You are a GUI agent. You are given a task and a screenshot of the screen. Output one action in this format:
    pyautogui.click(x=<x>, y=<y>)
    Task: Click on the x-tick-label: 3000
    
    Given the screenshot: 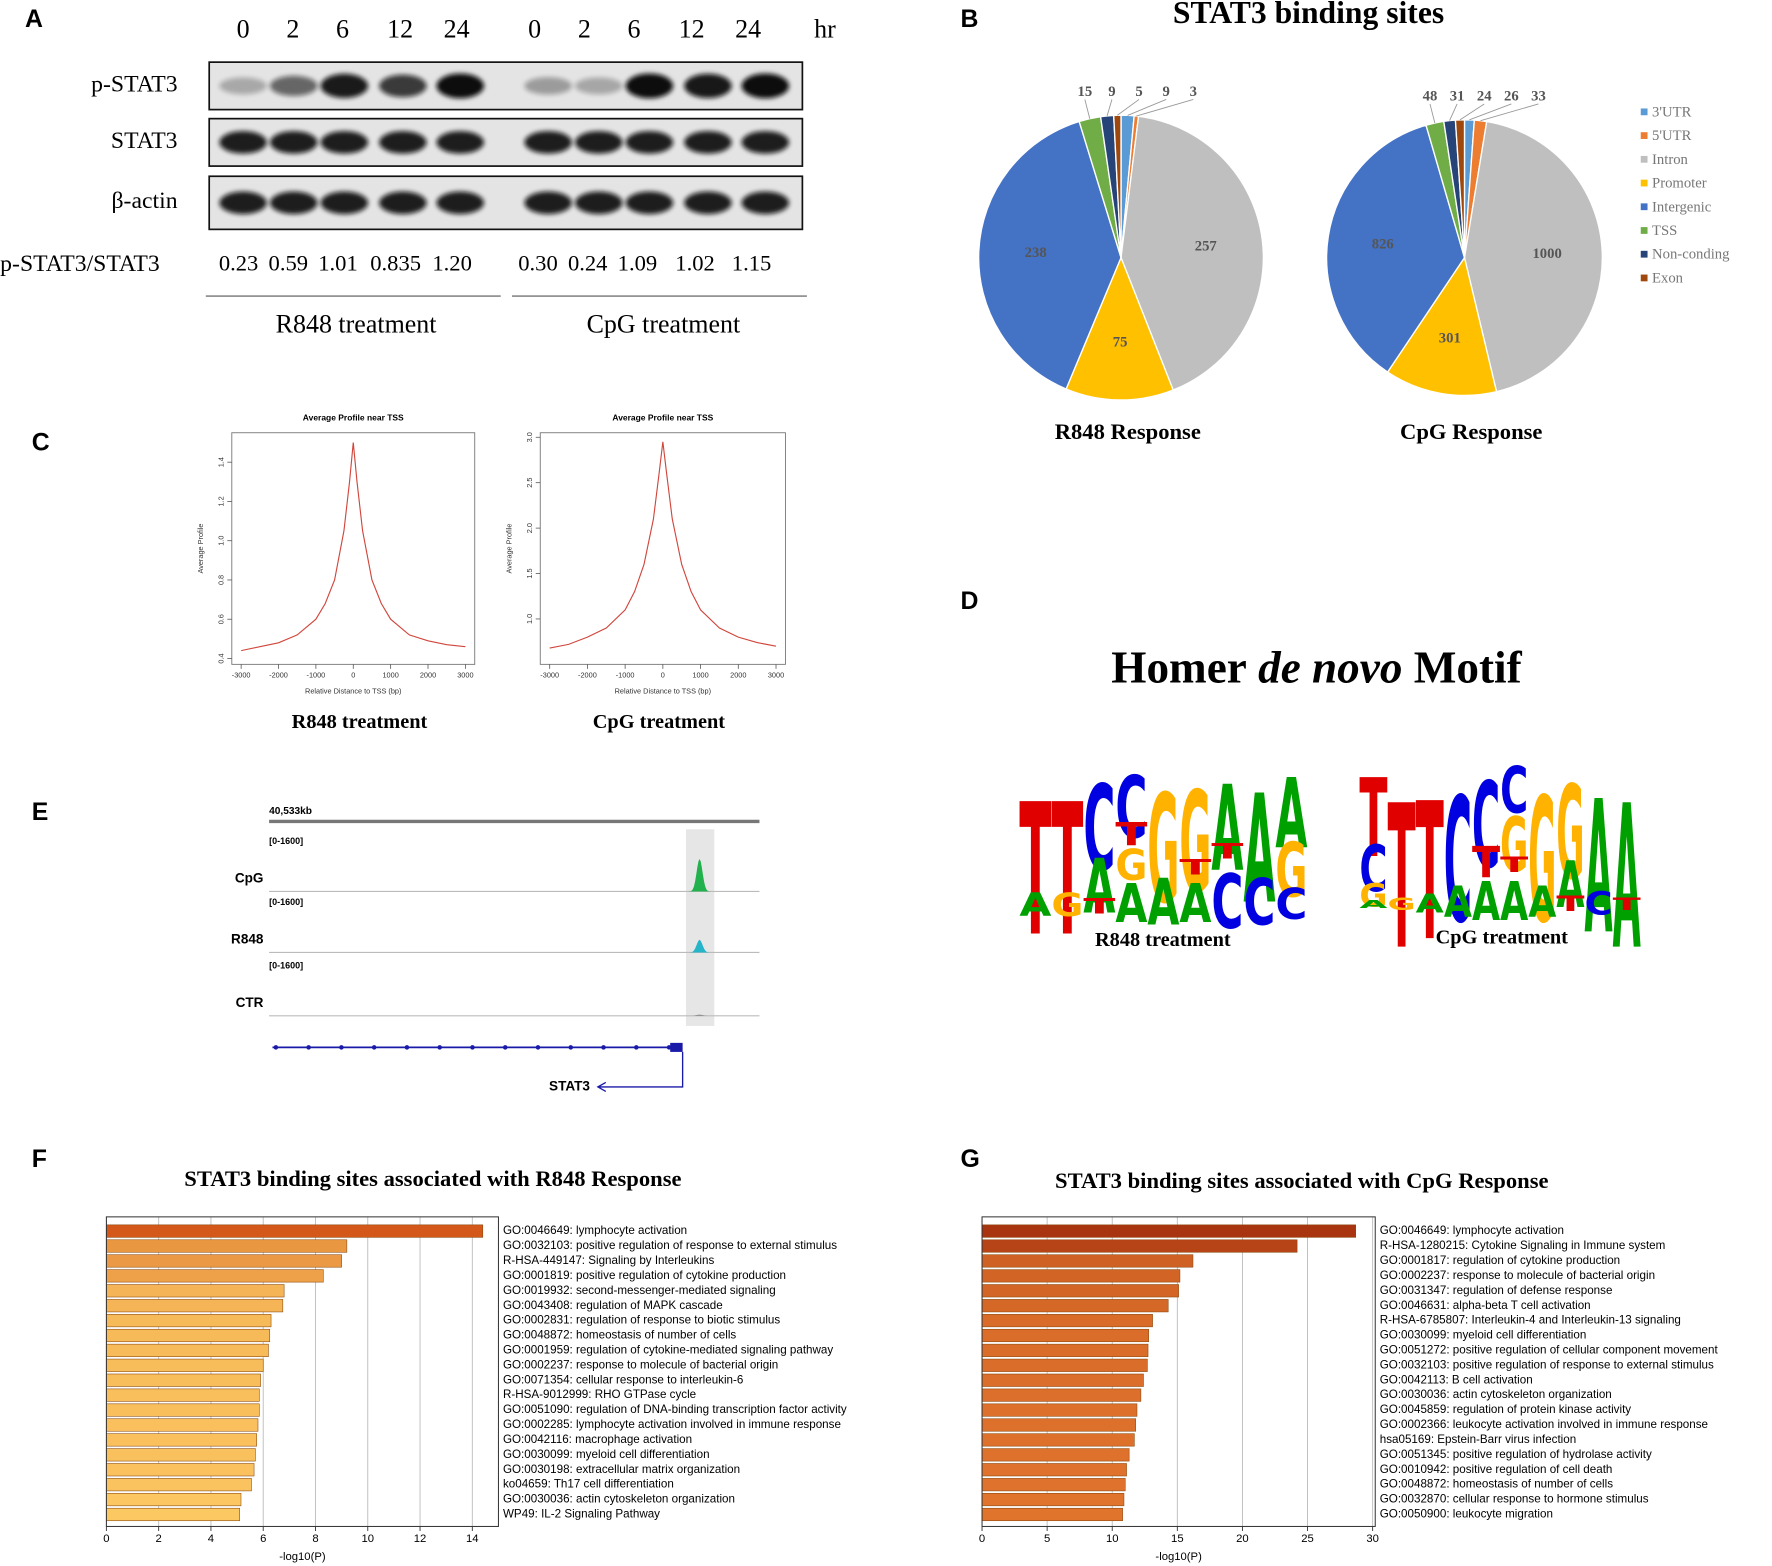 What is the action you would take?
    pyautogui.click(x=465, y=675)
    